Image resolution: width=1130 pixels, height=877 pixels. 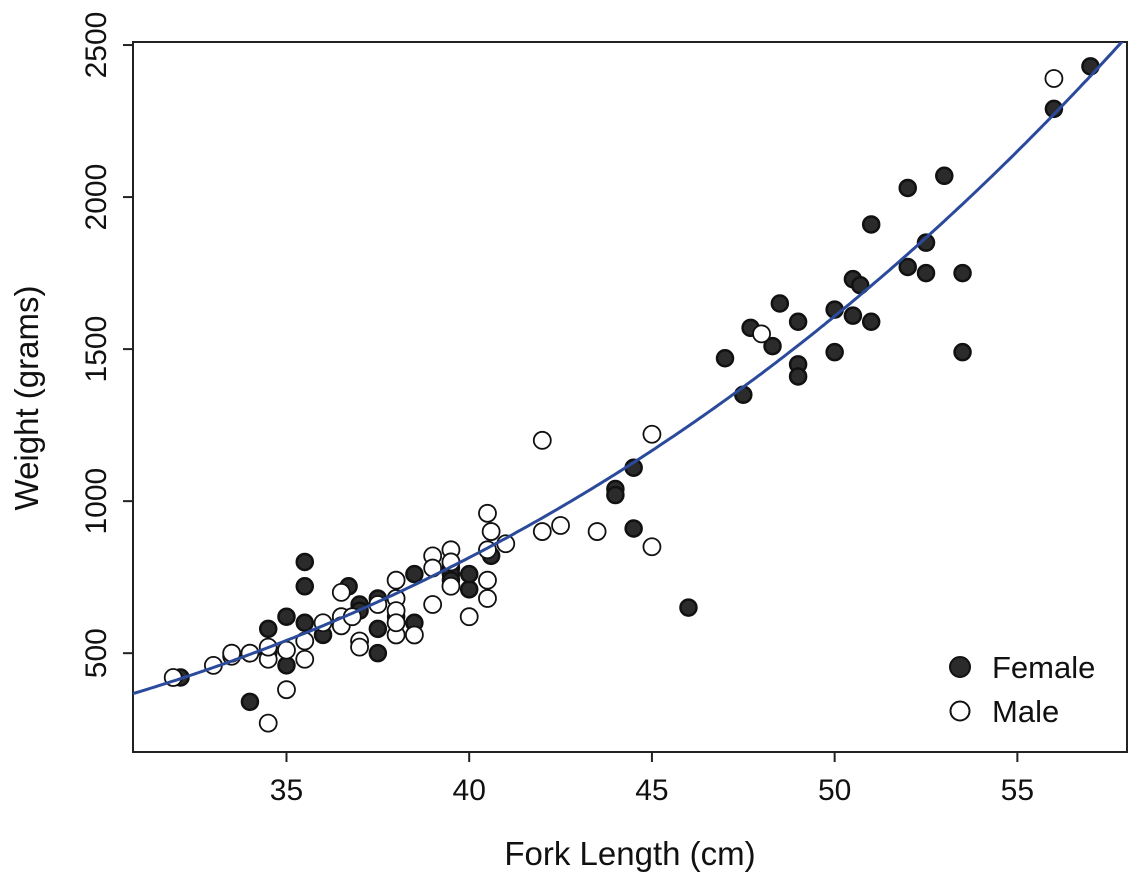 What do you see at coordinates (1017, 790) in the screenshot?
I see `x-tick-label: 55` at bounding box center [1017, 790].